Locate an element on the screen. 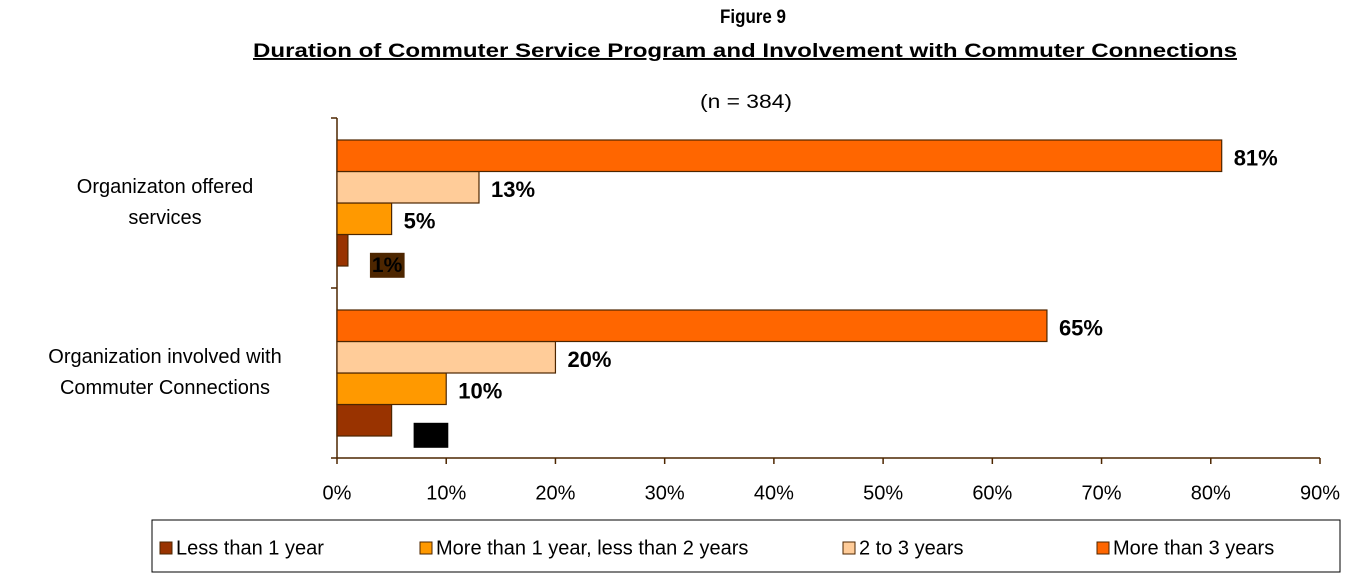 The width and height of the screenshot is (1356, 573). x-tick-label: 80% is located at coordinates (1211, 493).